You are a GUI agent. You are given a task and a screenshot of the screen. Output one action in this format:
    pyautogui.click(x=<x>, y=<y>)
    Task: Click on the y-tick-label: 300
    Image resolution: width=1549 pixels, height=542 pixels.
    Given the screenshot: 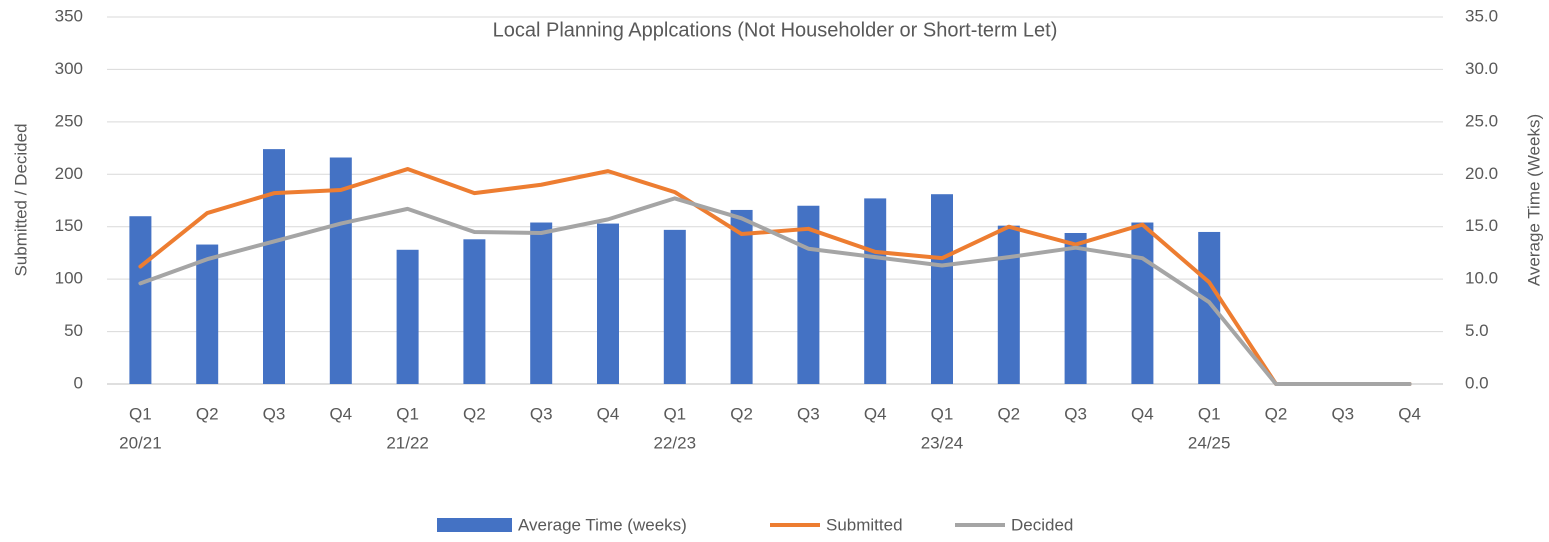 What is the action you would take?
    pyautogui.click(x=69, y=68)
    